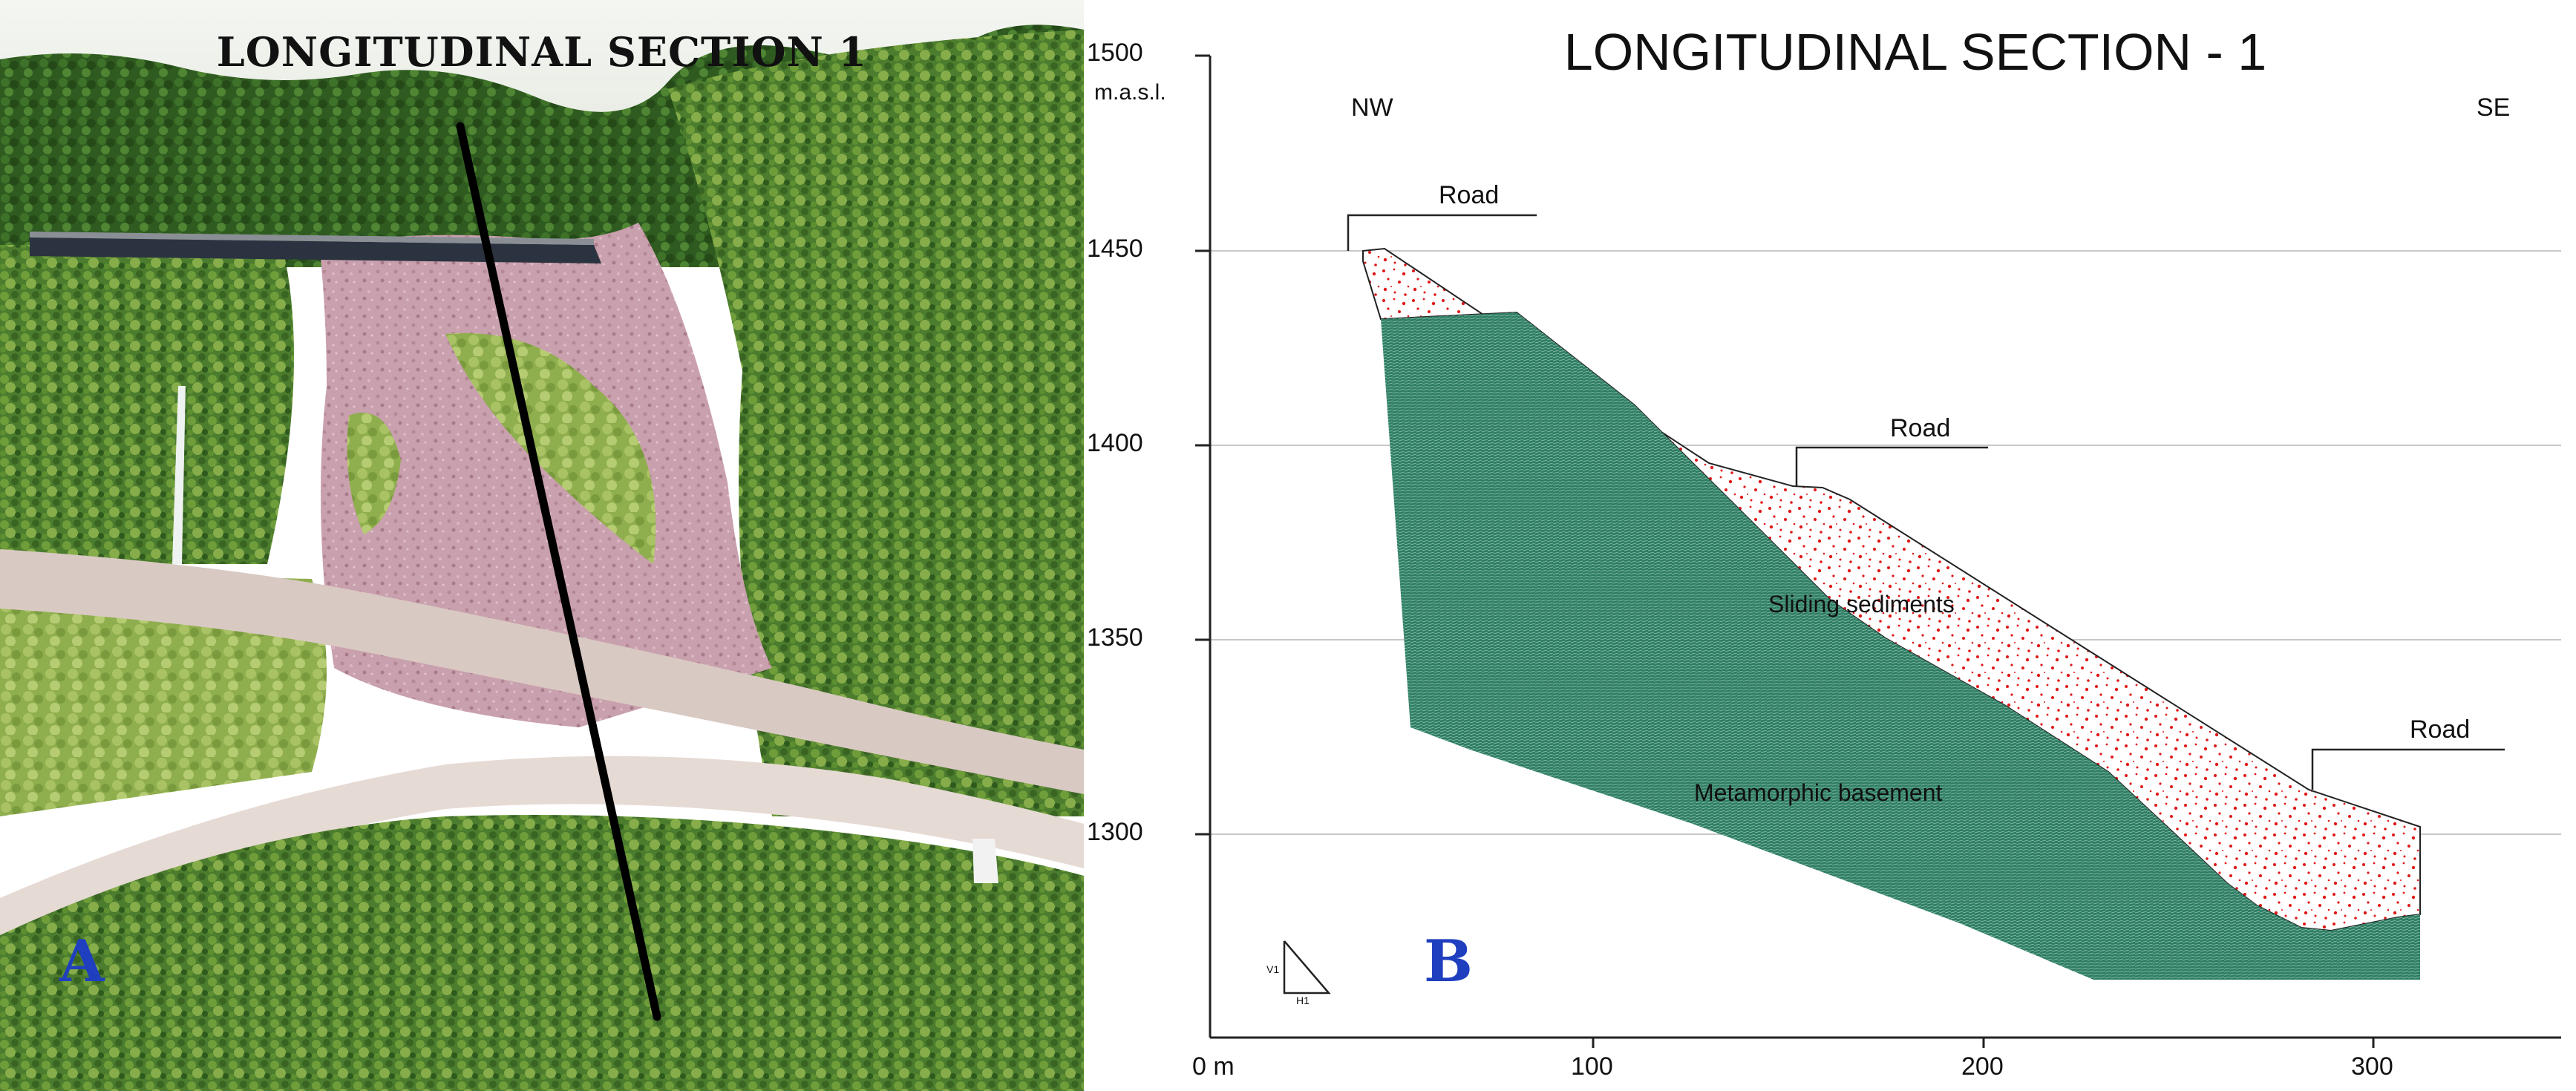 The width and height of the screenshot is (2576, 1091). Describe the element at coordinates (1115, 53) in the screenshot. I see `y-tick-1500: 1500` at that location.